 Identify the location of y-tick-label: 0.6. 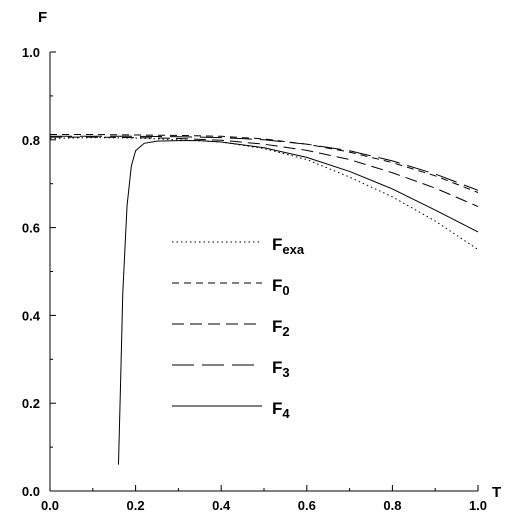
(31, 228).